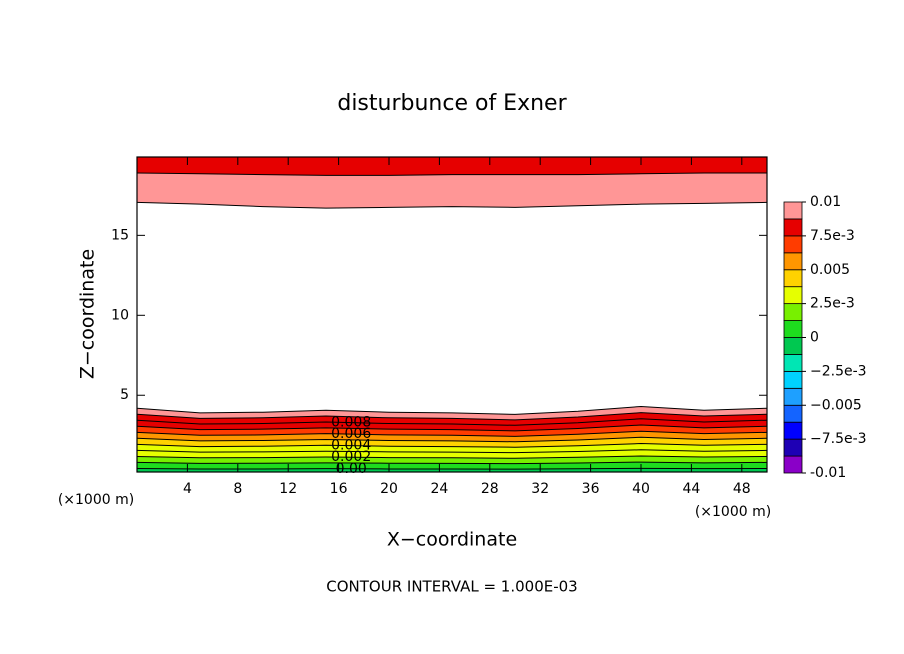 This screenshot has height=654, width=904. Describe the element at coordinates (828, 473) in the screenshot. I see `colorbar-tick-label: -0.01` at that location.